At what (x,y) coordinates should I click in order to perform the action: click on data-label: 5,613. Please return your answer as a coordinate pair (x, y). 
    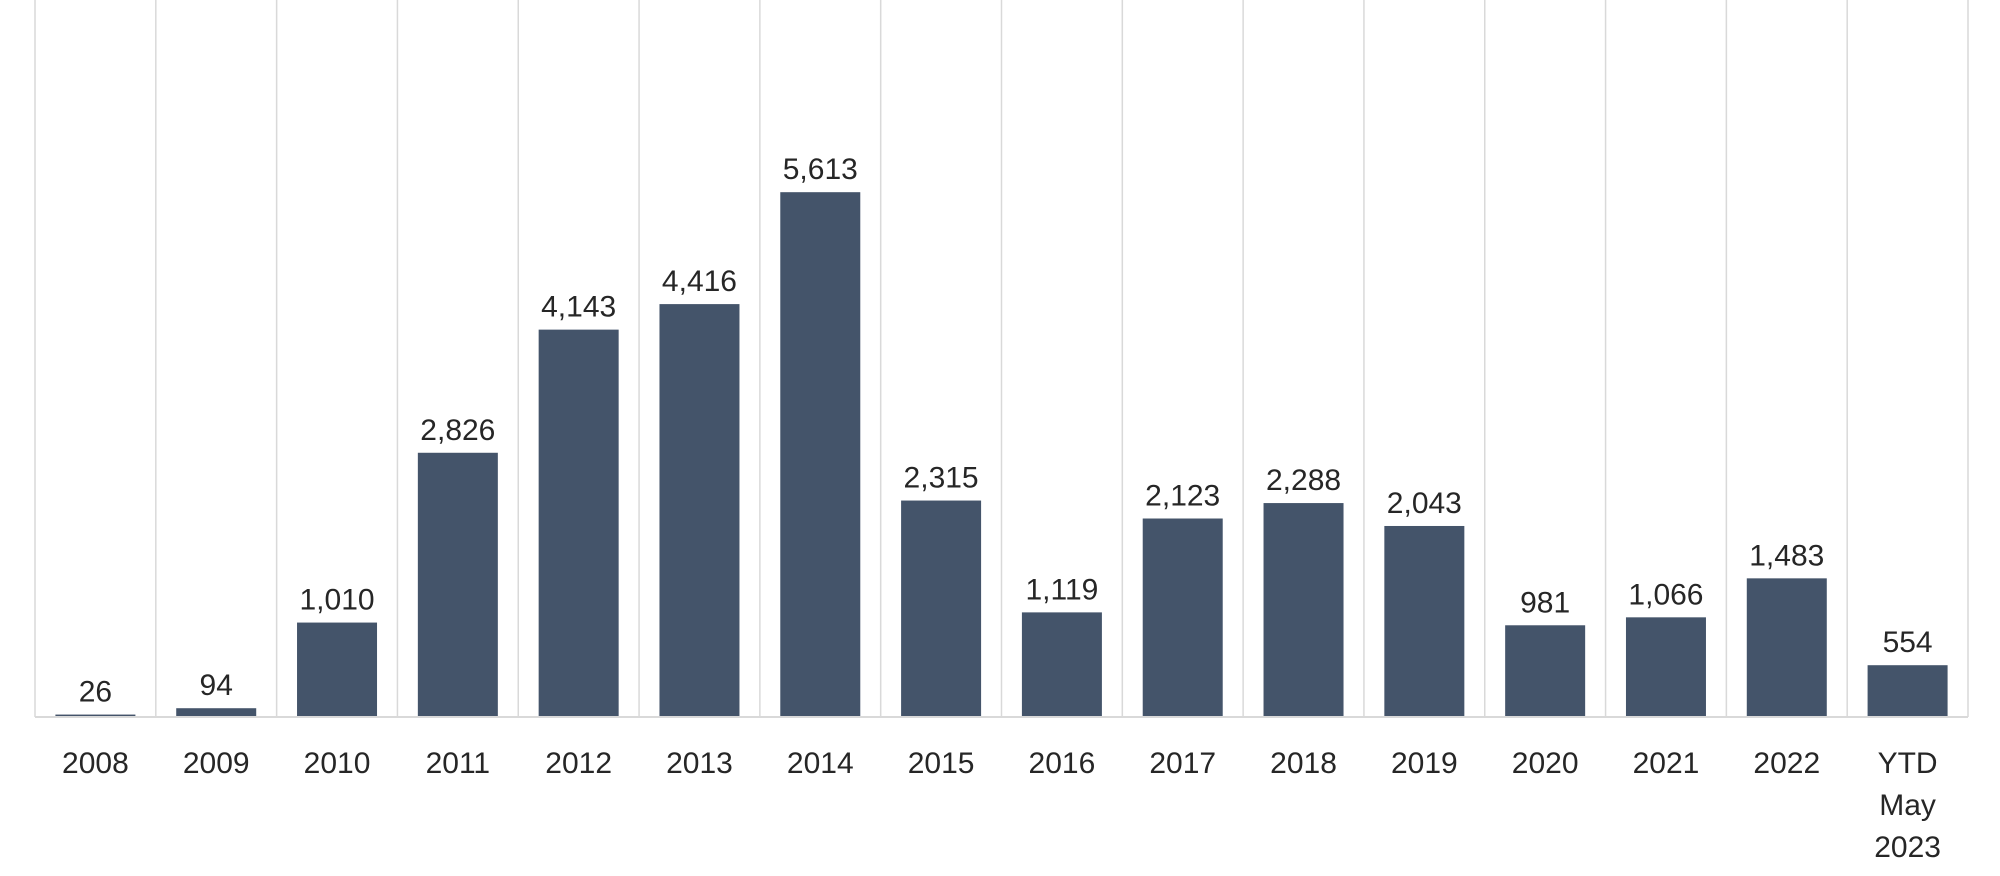
    Looking at the image, I should click on (820, 169).